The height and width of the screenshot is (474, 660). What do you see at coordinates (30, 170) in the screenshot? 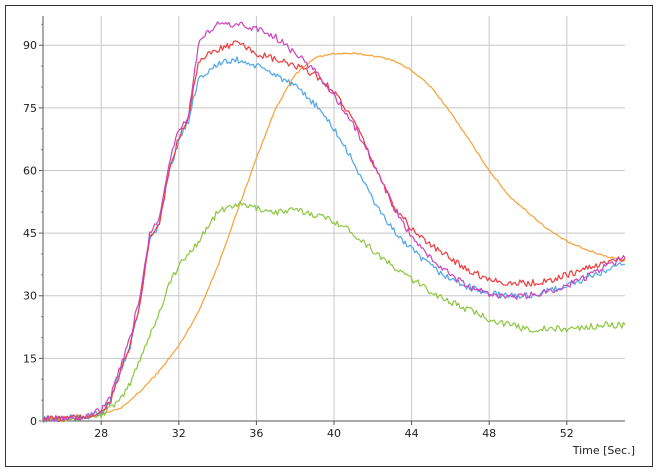
I see `y-tick-label: 60` at bounding box center [30, 170].